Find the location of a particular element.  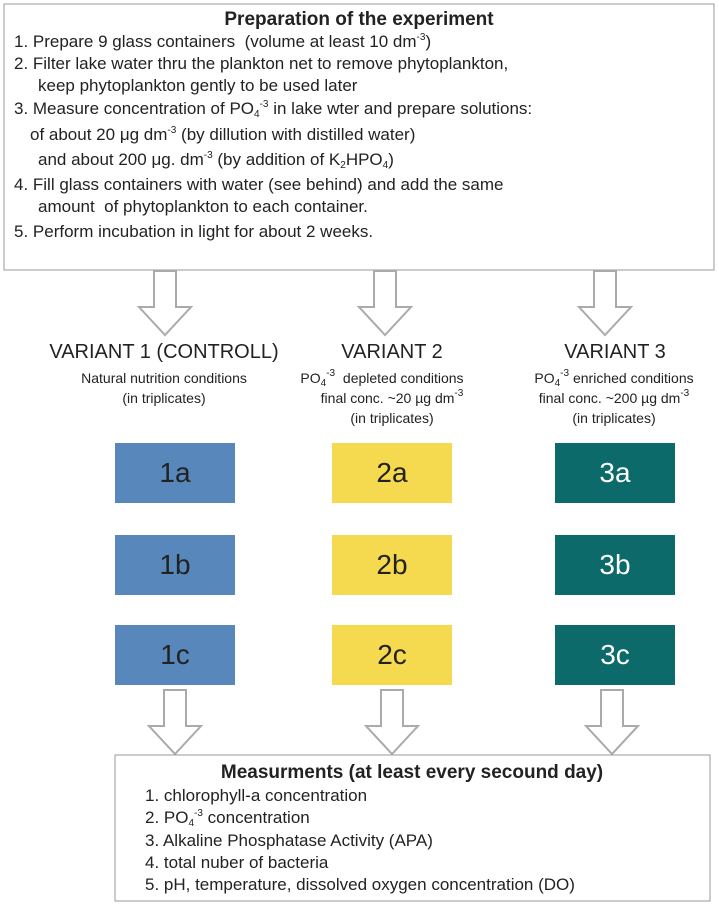

variant-title: VARIANT 1 (CONTROLL) is located at coordinates (164, 352).